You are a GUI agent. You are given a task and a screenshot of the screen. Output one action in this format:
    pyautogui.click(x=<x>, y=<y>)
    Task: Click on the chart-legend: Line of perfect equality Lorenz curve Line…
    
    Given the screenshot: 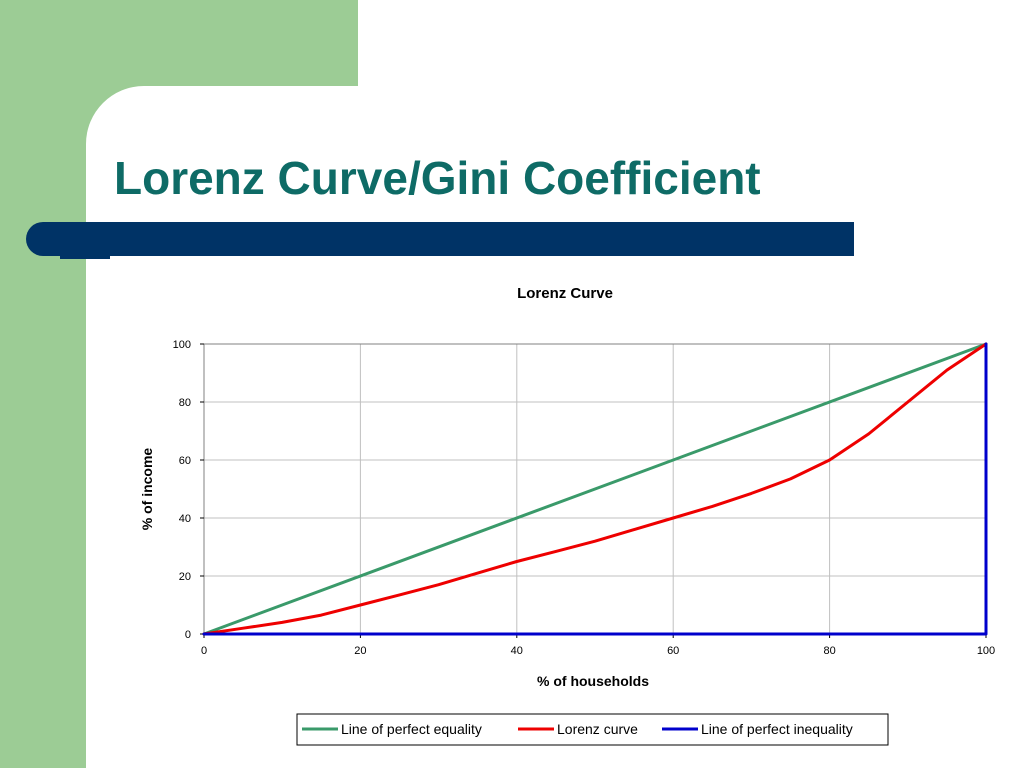 What is the action you would take?
    pyautogui.click(x=592, y=729)
    